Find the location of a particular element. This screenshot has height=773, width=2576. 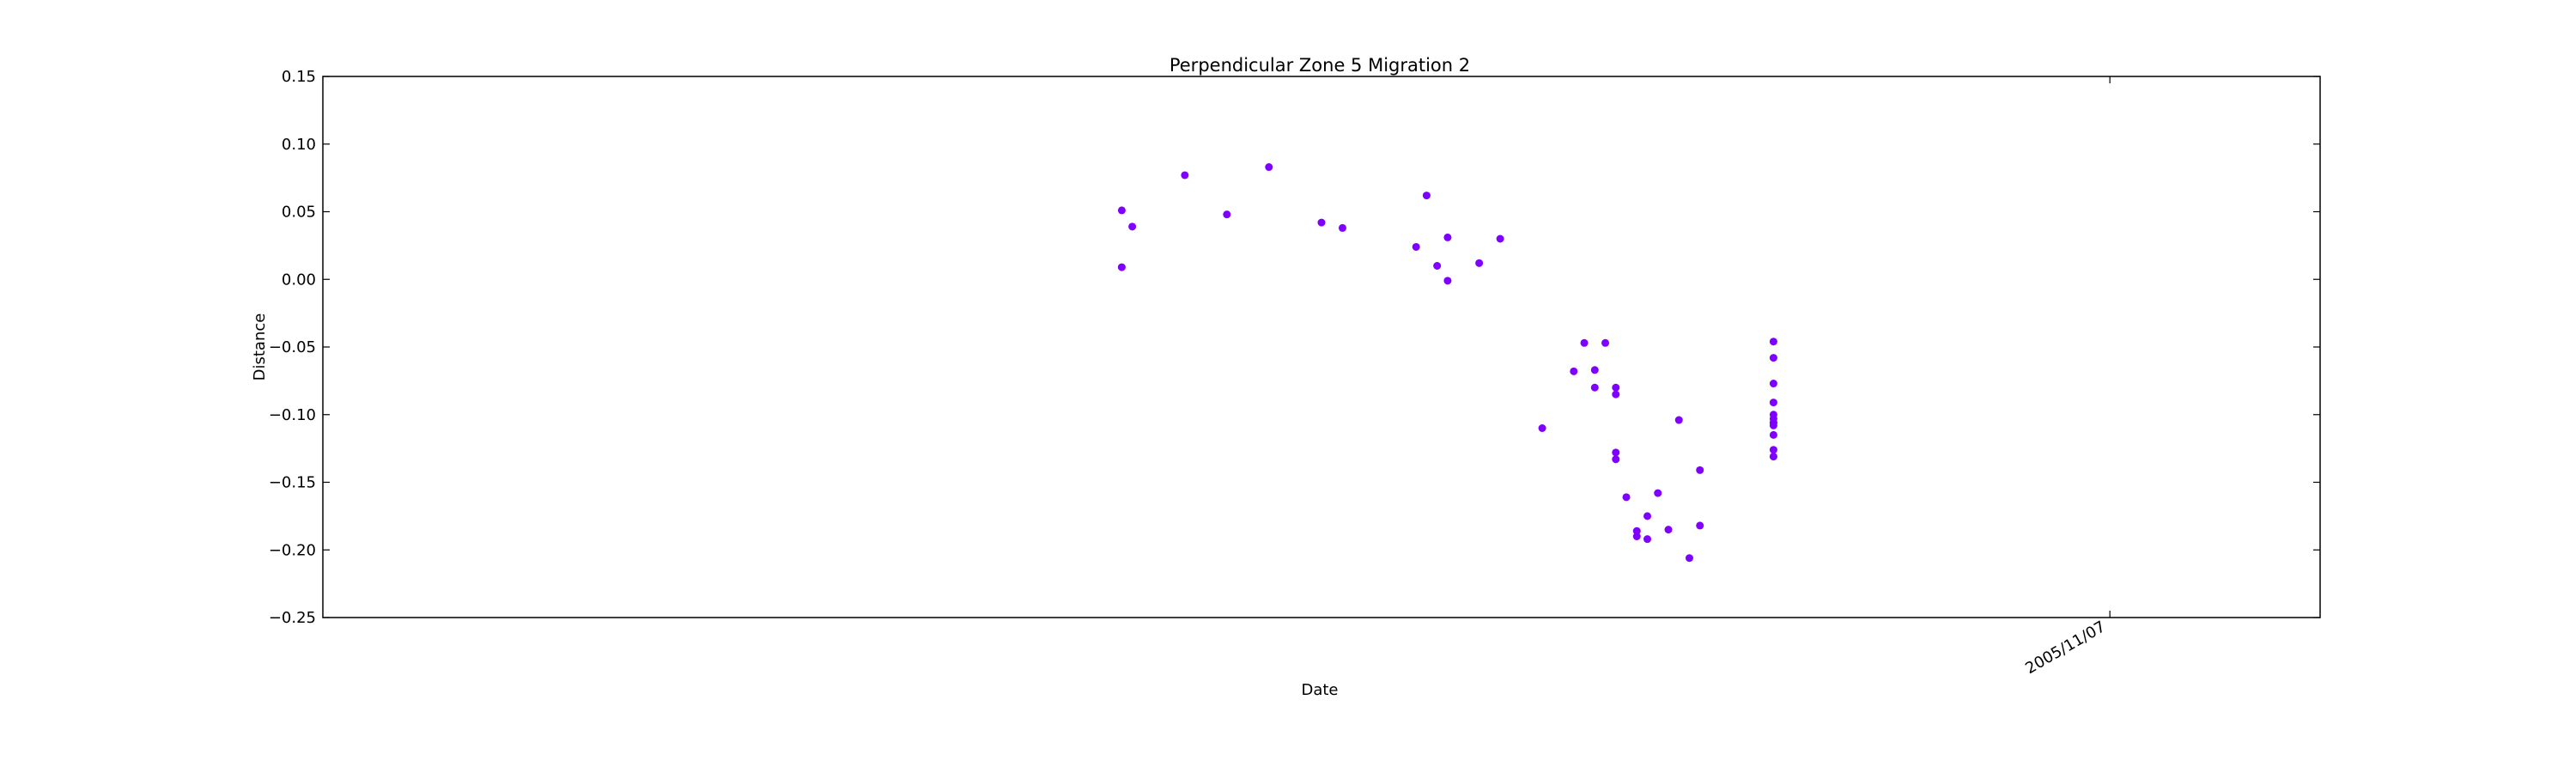

y-tick-label: −0.15 is located at coordinates (292, 483).